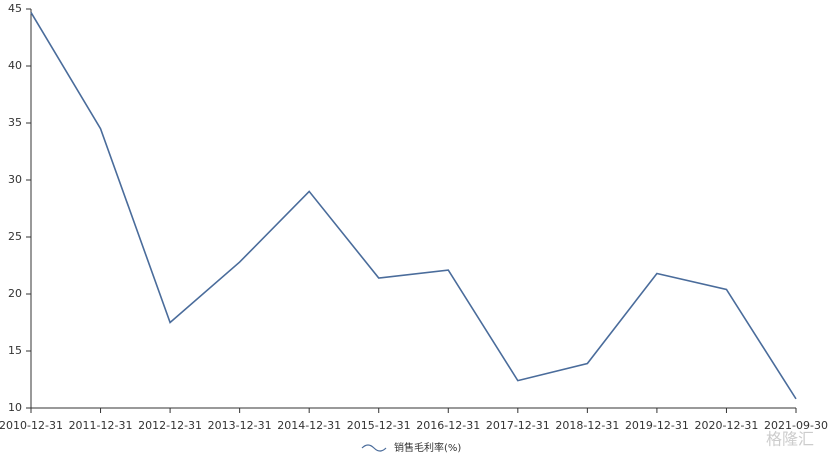  I want to click on x-tick-label: 2021-09-30, so click(796, 425).